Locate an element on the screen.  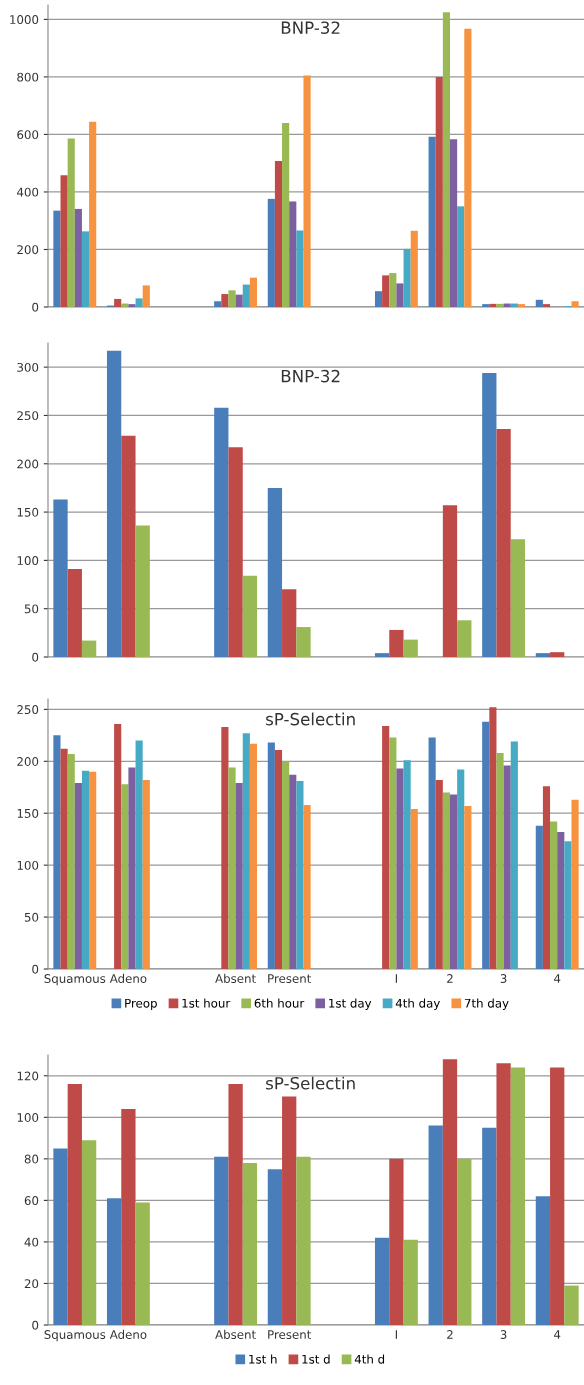
y-tick-label: 250 is located at coordinates (28, 710).